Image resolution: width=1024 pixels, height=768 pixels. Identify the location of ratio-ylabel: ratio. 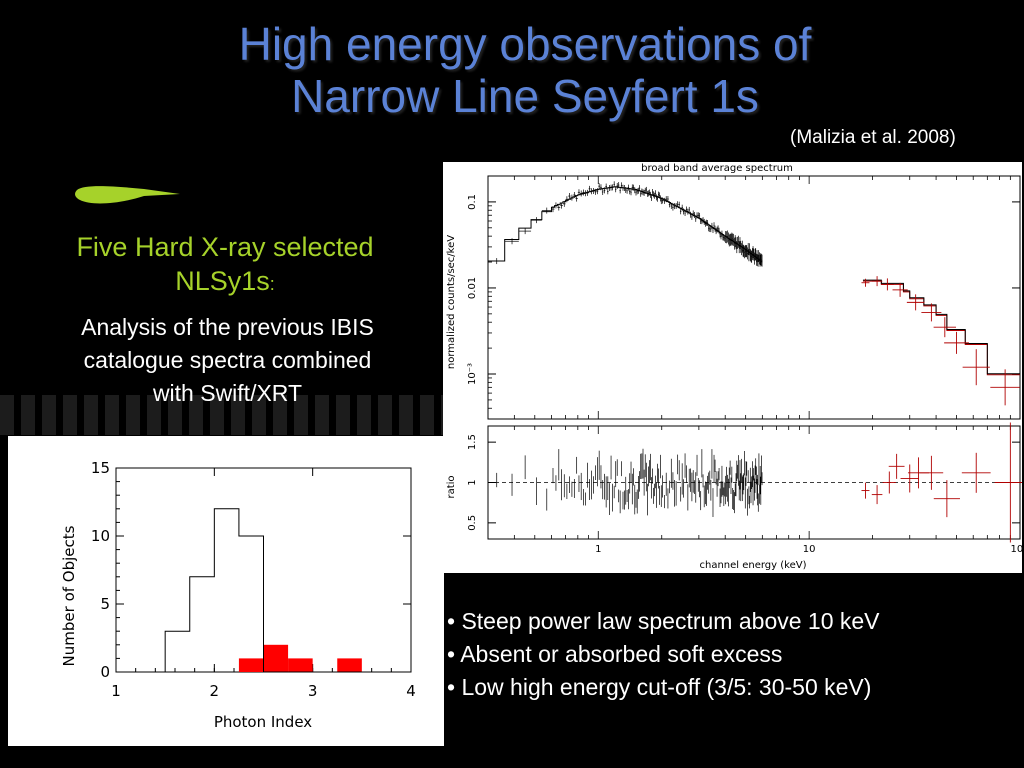
(451, 486).